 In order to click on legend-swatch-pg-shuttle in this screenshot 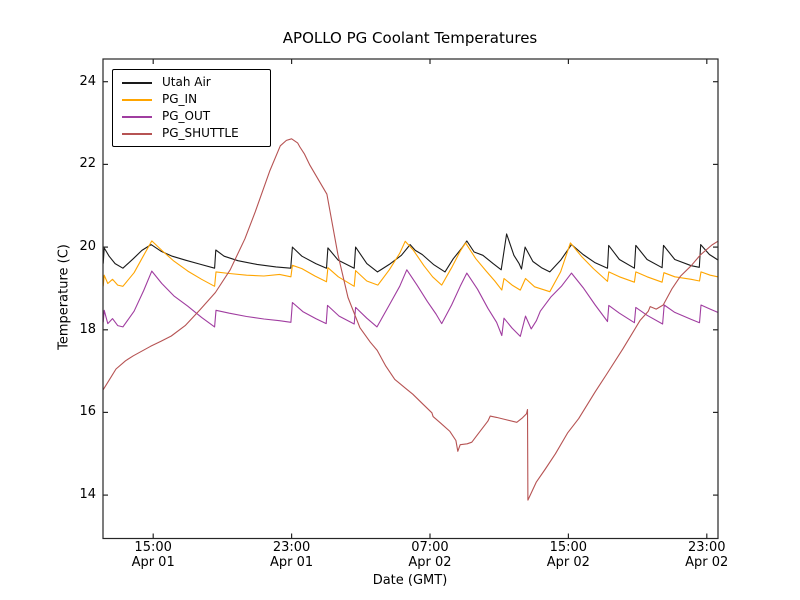, I will do `click(137, 133)`.